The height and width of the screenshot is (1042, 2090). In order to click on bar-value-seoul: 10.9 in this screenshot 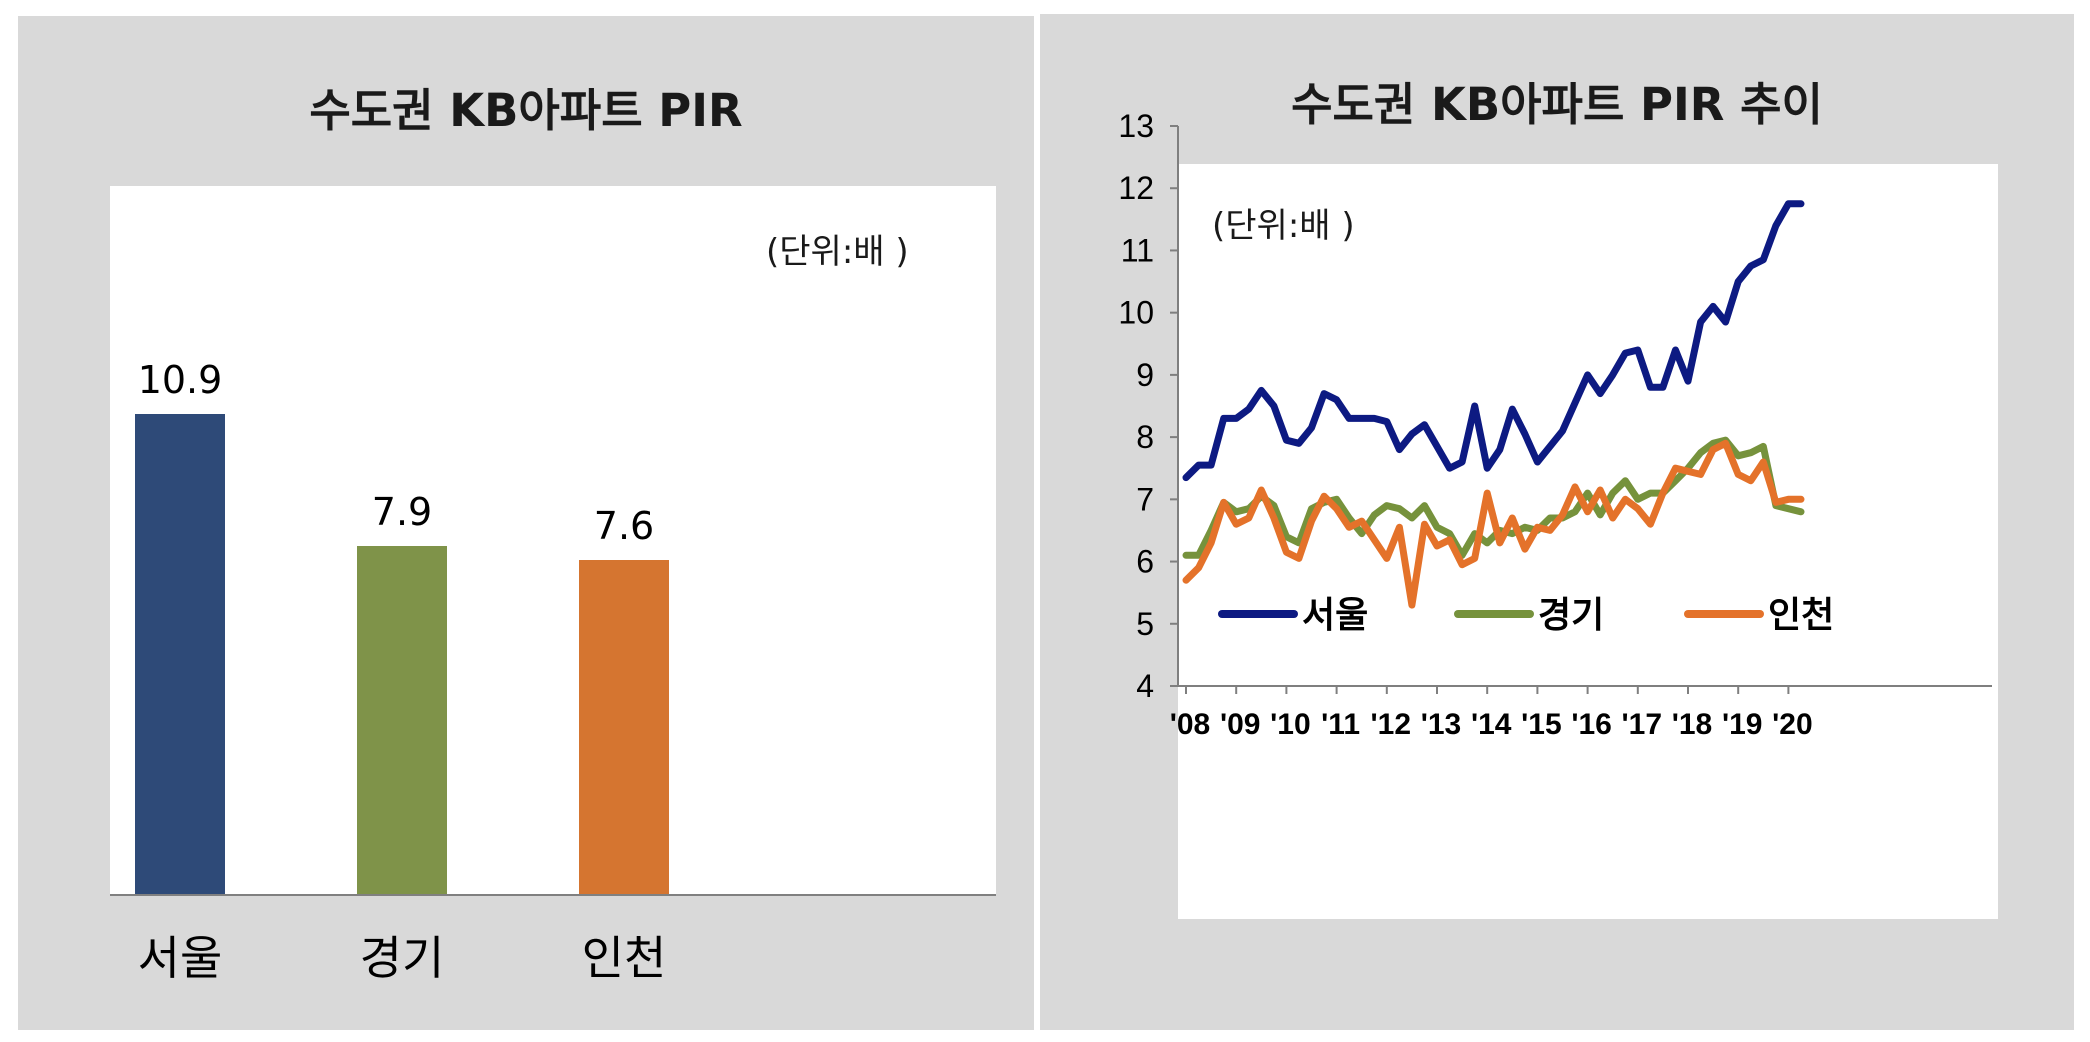, I will do `click(180, 380)`.